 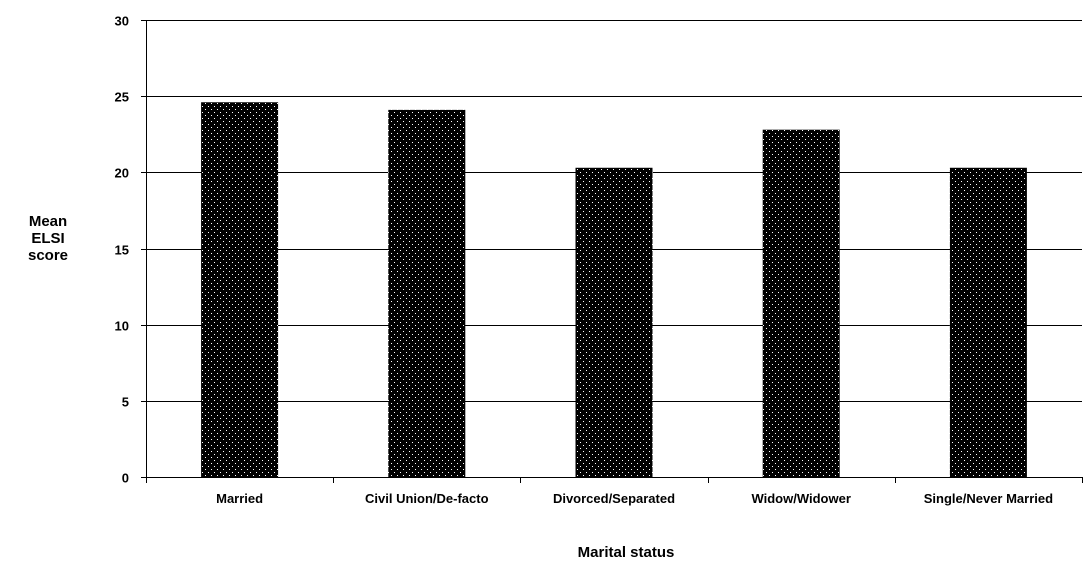 I want to click on y-tick-label: 30, so click(x=122, y=21).